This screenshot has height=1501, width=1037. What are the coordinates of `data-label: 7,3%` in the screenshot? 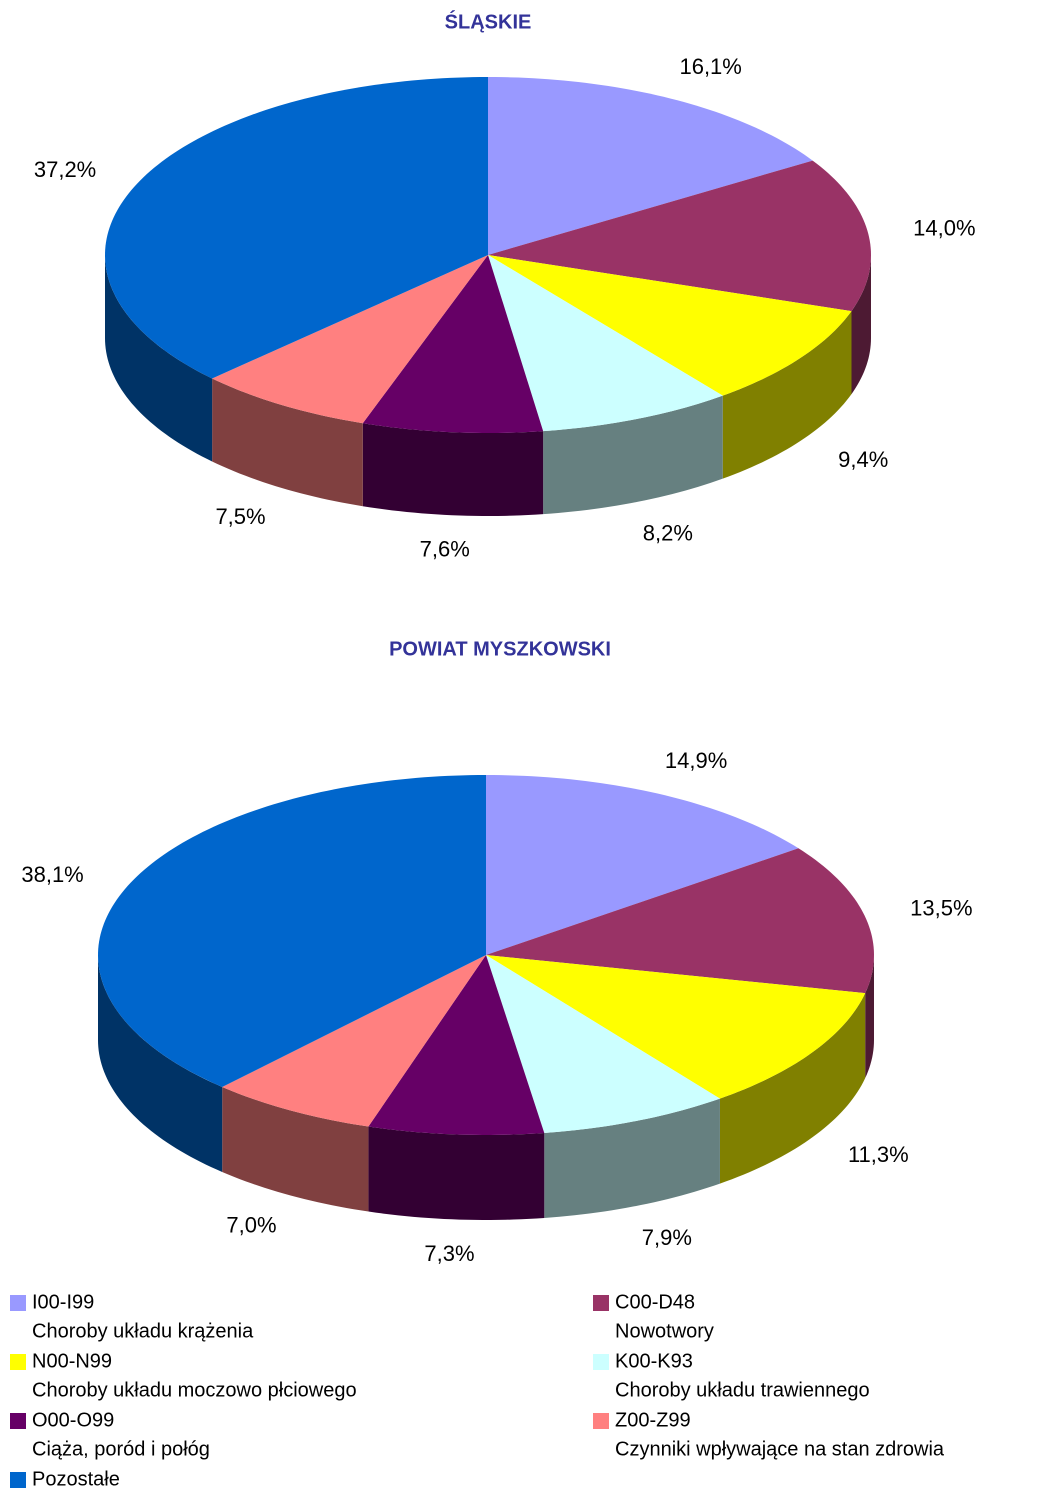 It's located at (449, 1253).